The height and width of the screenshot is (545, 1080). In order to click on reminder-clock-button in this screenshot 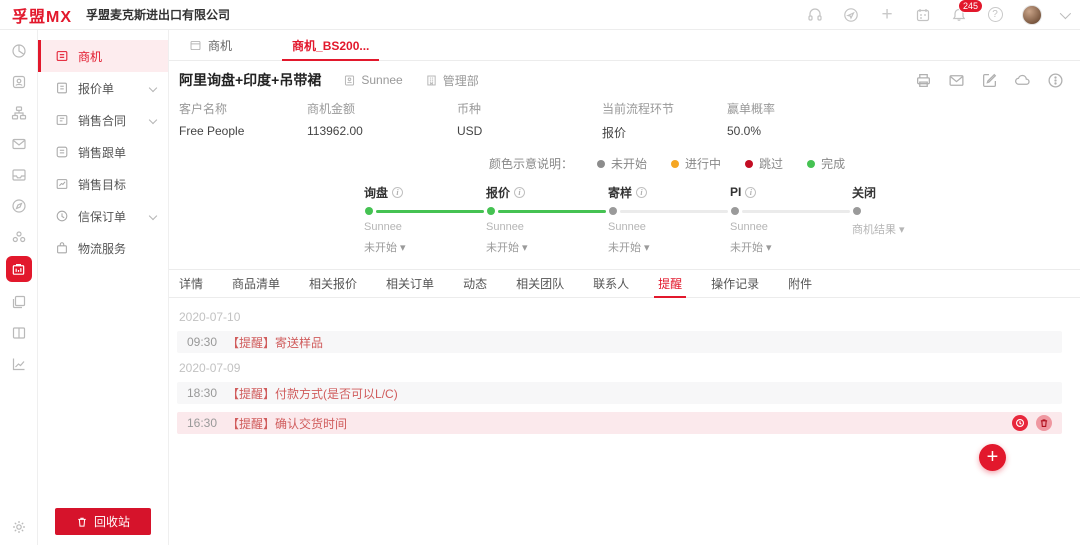, I will do `click(1020, 423)`.